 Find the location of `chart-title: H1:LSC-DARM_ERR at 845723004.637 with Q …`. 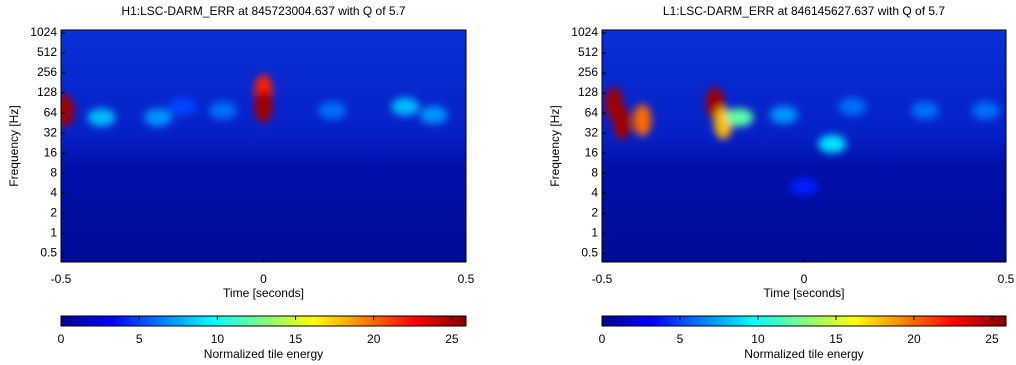

chart-title: H1:LSC-DARM_ERR at 845723004.637 with Q … is located at coordinates (263, 11).